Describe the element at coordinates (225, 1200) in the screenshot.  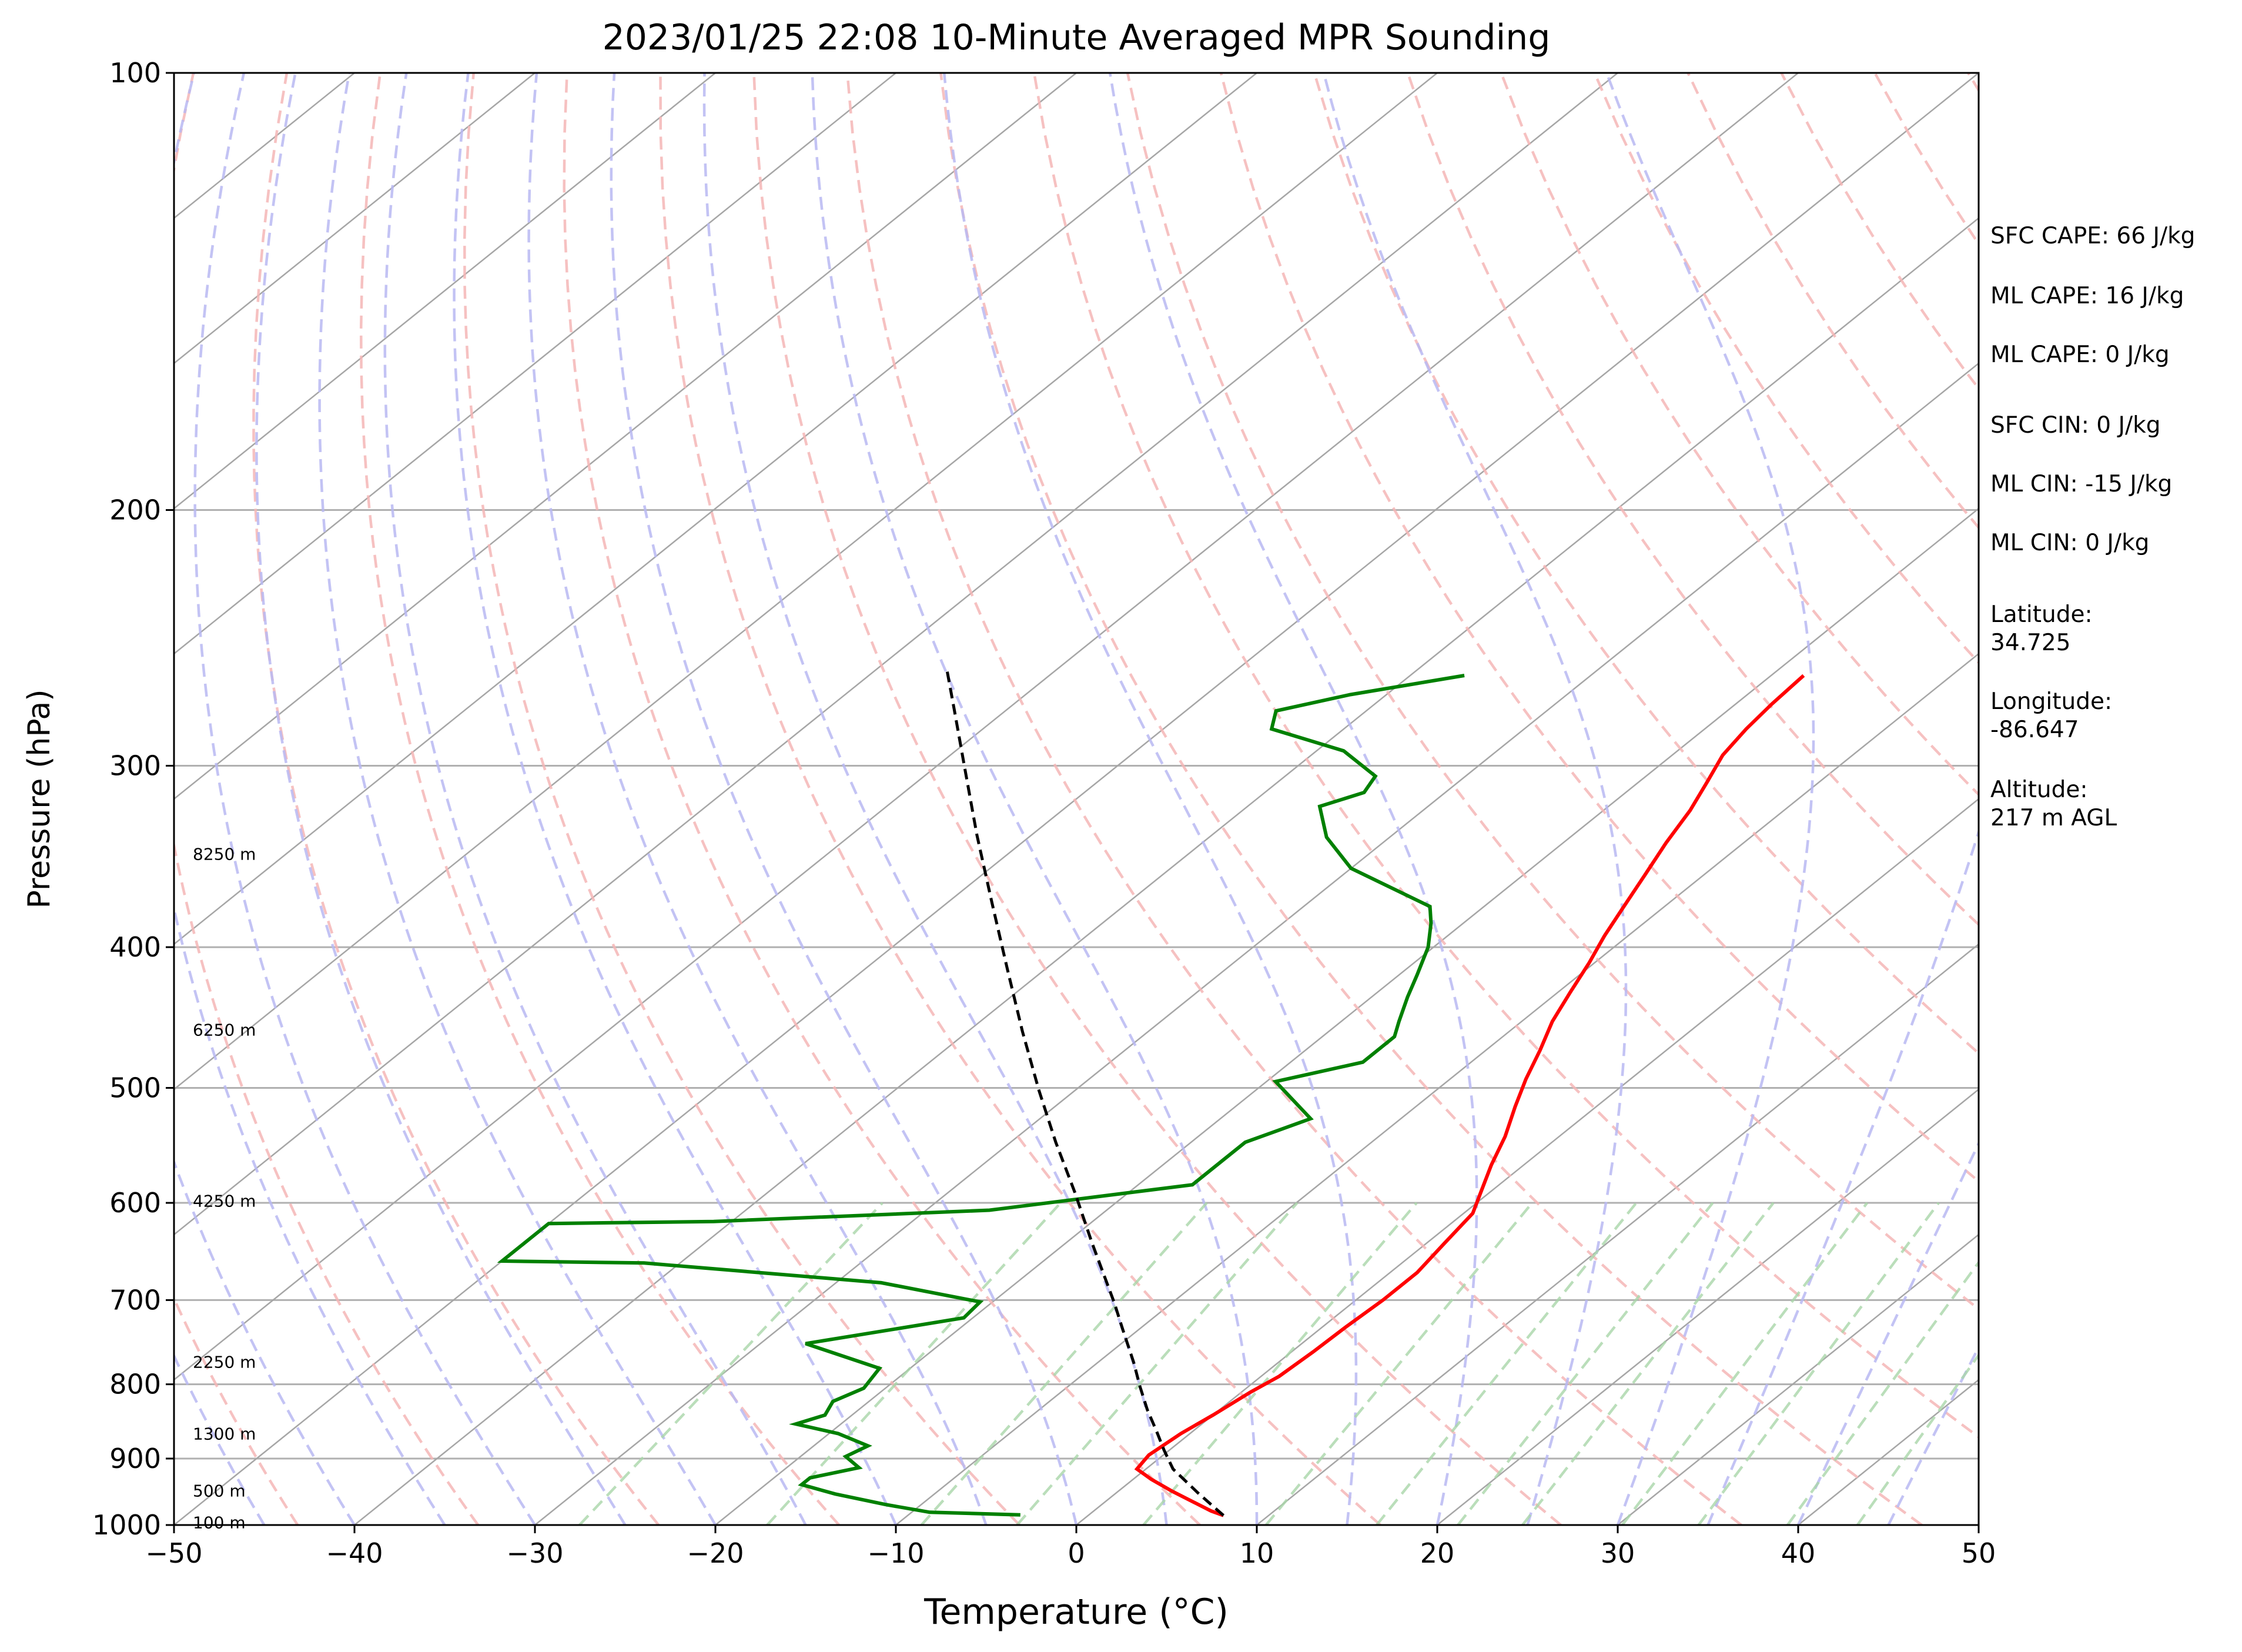
I see `height-label: 4250 m` at that location.